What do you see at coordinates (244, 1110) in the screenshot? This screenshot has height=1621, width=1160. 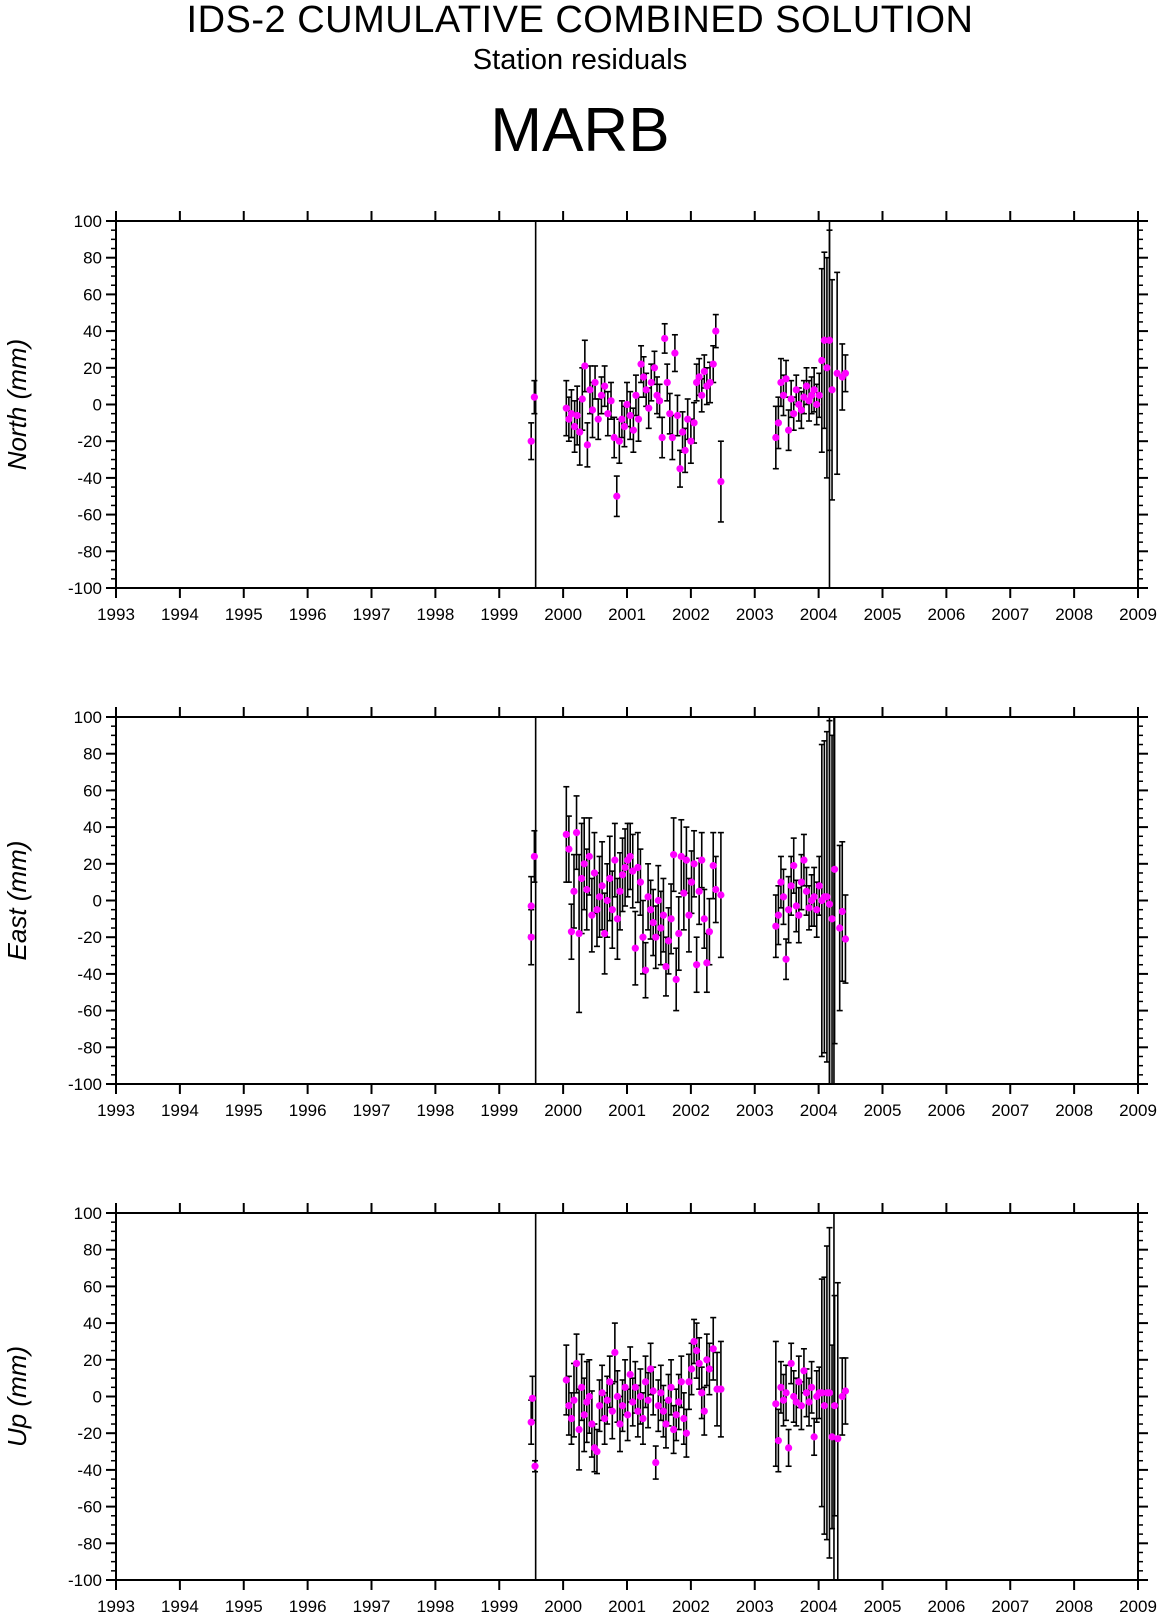 I see `x-tick-label: 1995` at bounding box center [244, 1110].